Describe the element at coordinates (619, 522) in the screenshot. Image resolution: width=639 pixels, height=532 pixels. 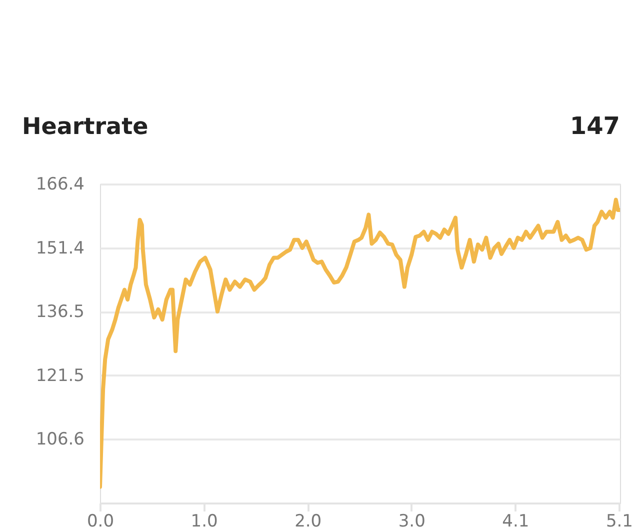
I see `x-tick-label: 5.1` at that location.